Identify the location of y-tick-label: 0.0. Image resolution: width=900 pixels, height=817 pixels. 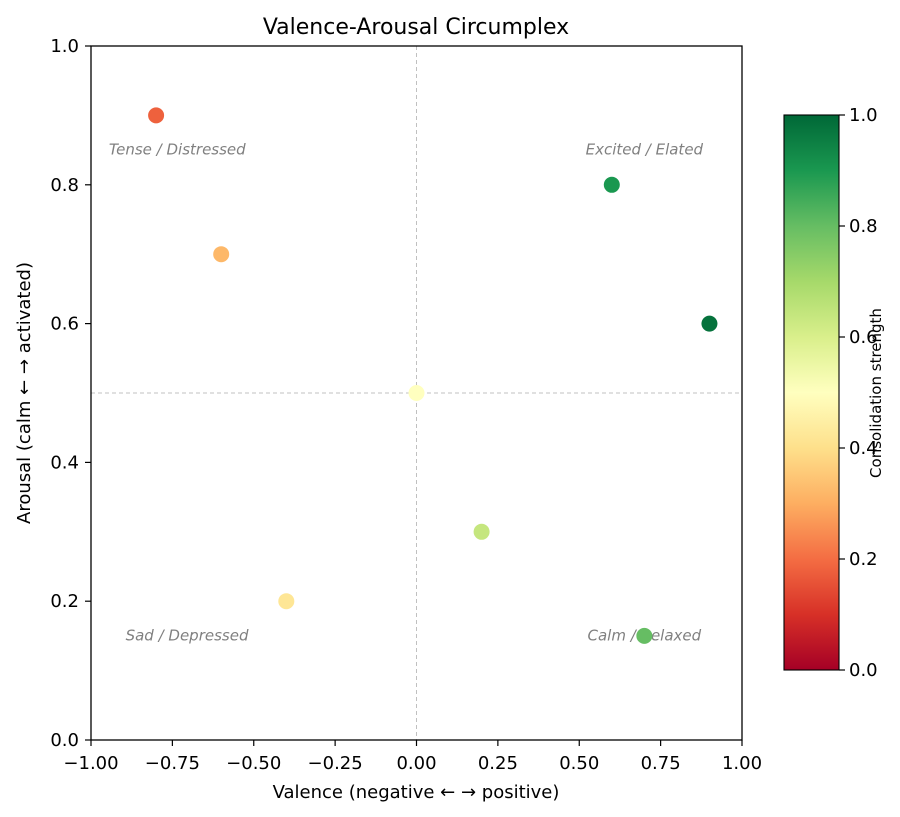
(64, 740).